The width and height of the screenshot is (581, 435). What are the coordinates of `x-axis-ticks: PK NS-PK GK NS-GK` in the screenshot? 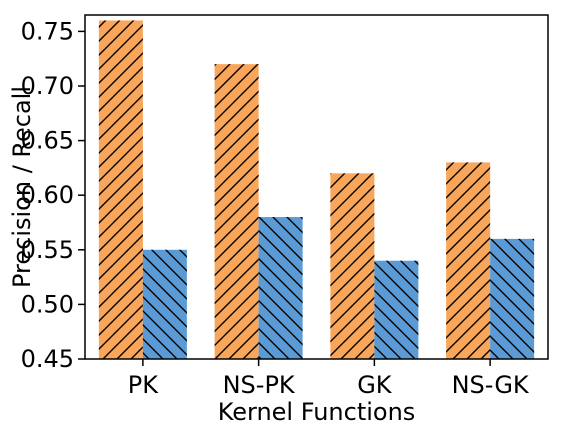 It's located at (329, 379).